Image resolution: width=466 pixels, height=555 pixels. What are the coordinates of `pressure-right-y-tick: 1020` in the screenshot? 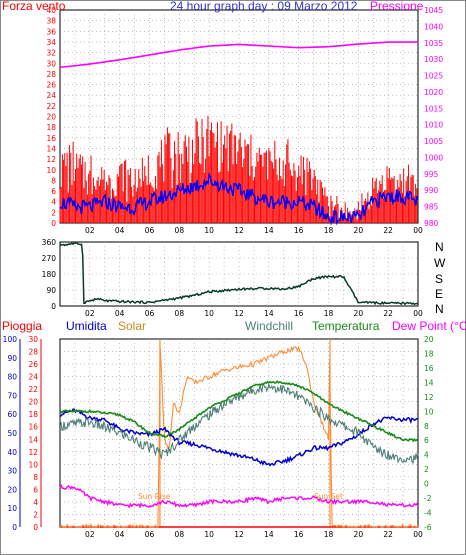 It's located at (433, 92).